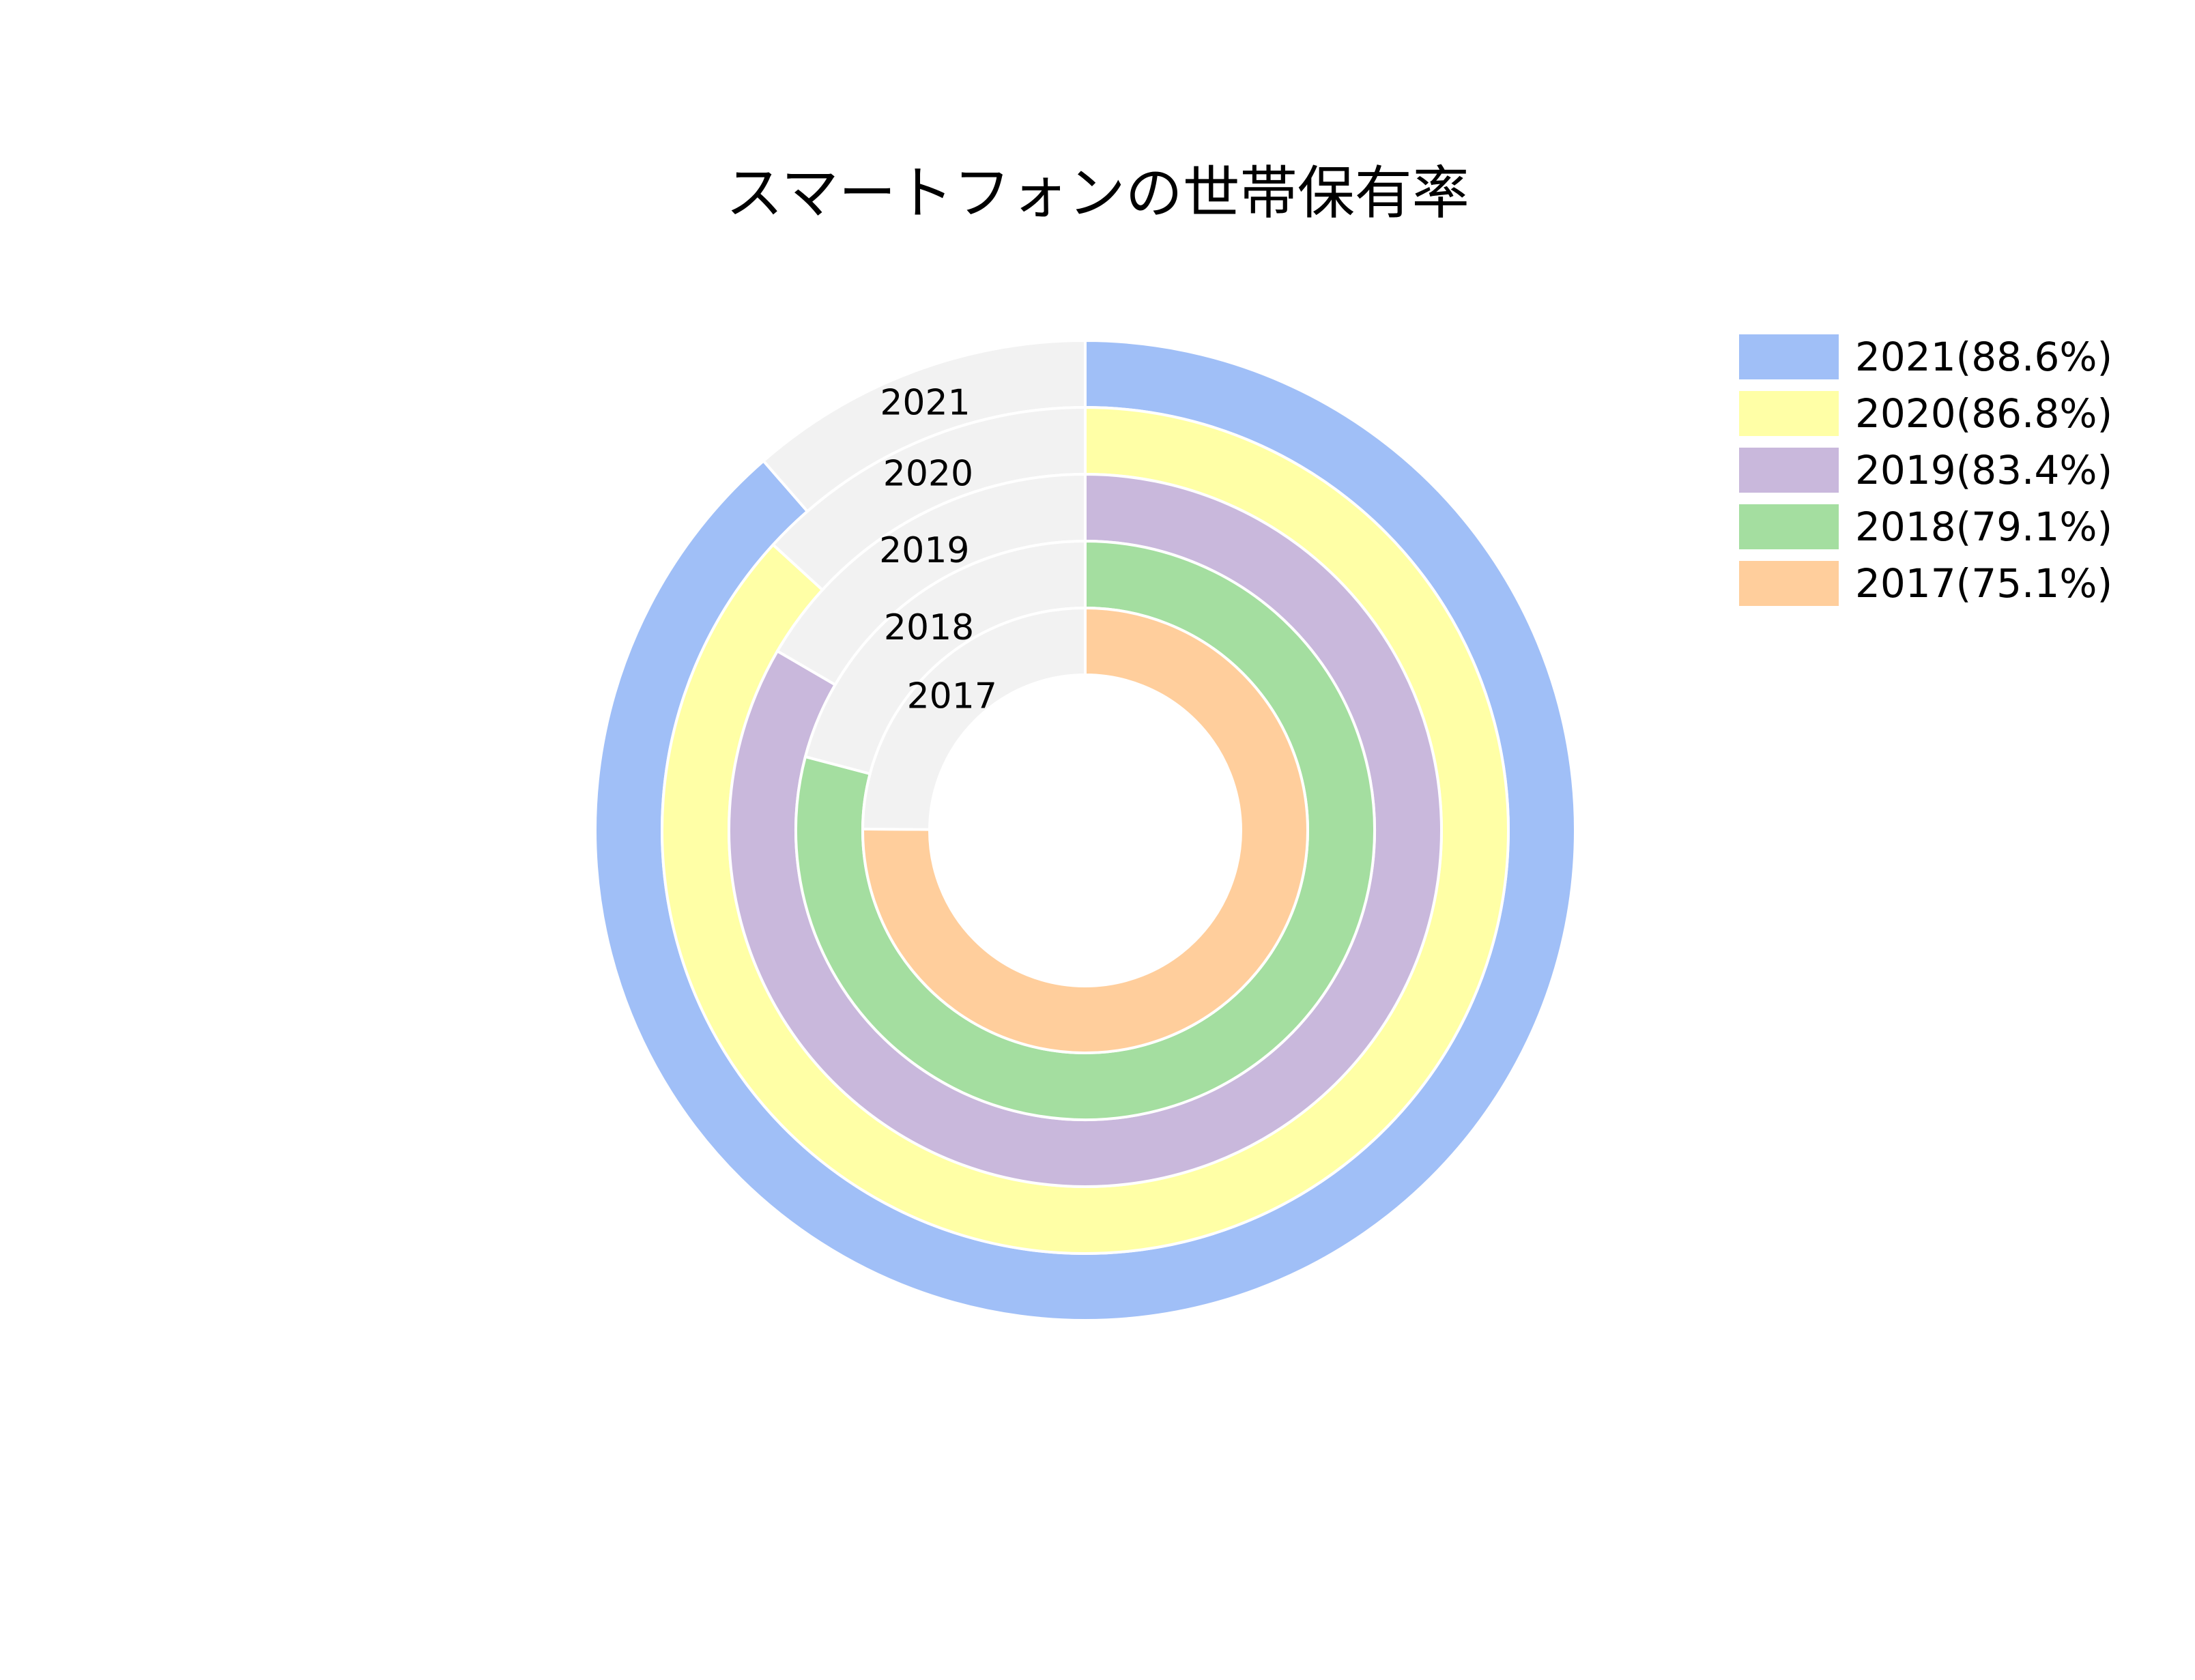 The width and height of the screenshot is (2195, 1680). Describe the element at coordinates (1984, 357) in the screenshot. I see `legend-label-2021: 2021(88.6%)` at that location.